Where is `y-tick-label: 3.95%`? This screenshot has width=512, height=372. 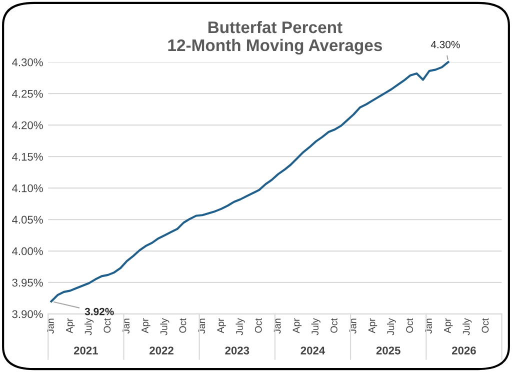
y-tick-label: 3.95% is located at coordinates (27, 282).